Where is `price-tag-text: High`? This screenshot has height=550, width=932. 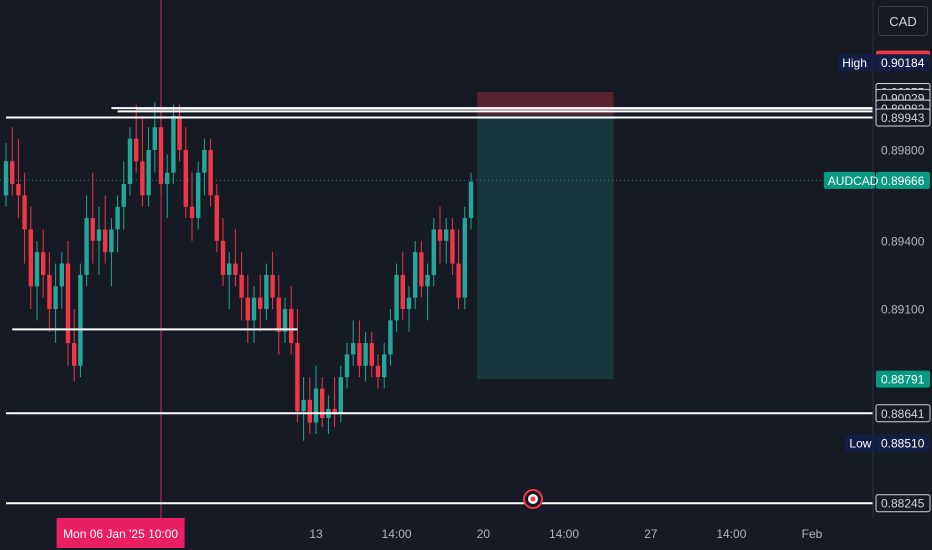
price-tag-text: High is located at coordinates (854, 63).